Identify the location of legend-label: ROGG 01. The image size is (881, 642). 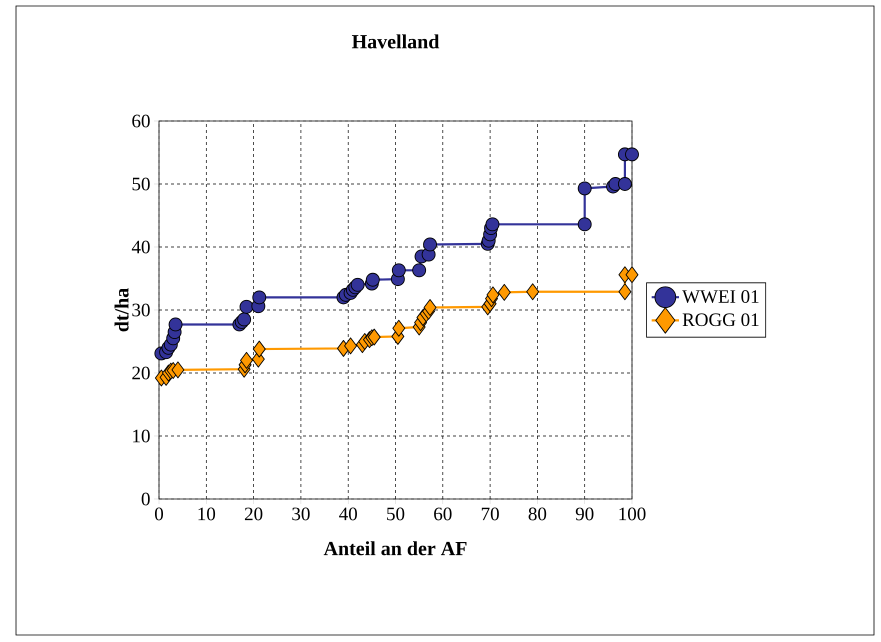
(720, 319).